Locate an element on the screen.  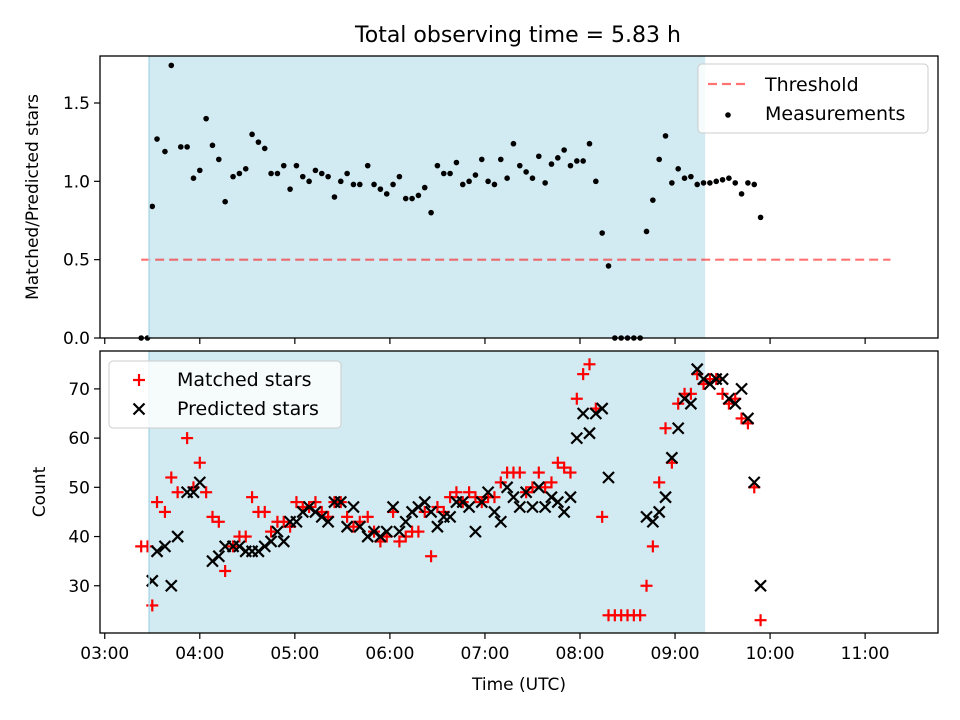
bottom-legend: Matched stars Predicted stars is located at coordinates (225, 394).